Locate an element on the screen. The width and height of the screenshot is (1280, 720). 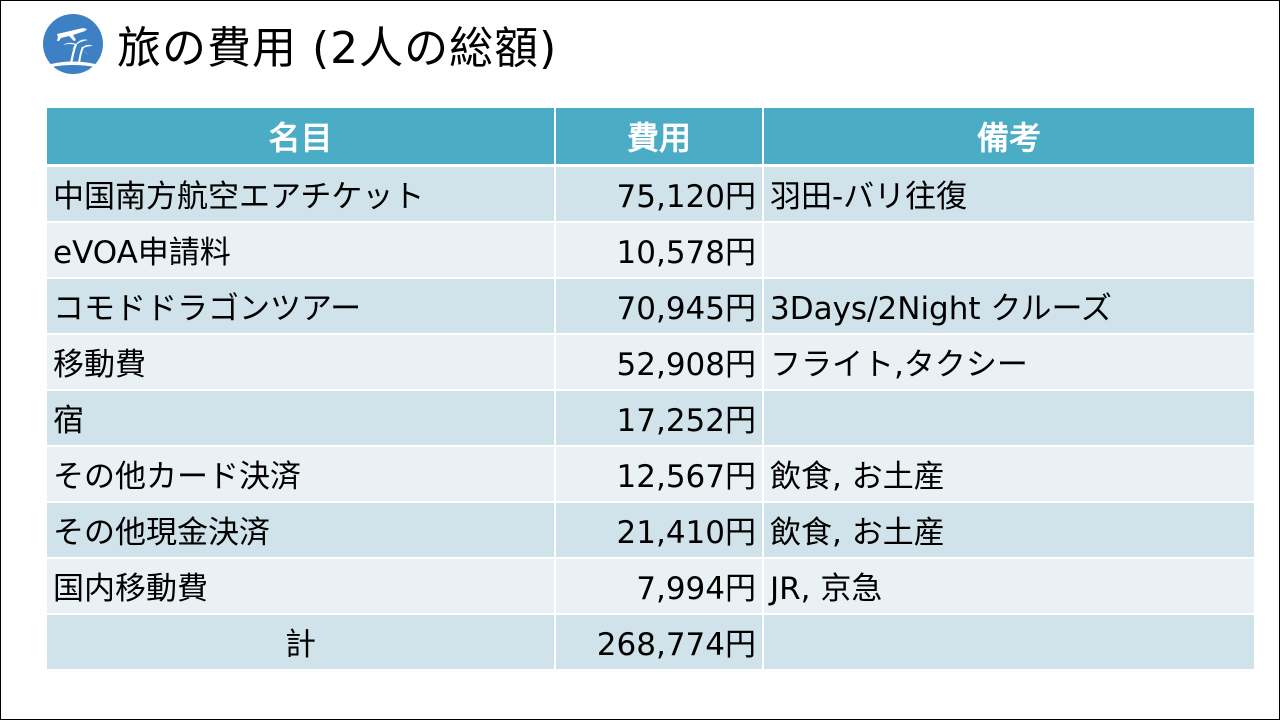
palm-tree-airplane-icon is located at coordinates (73, 44).